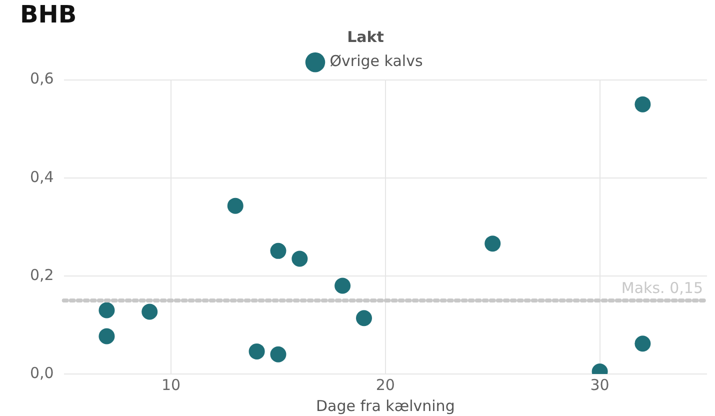  What do you see at coordinates (42, 275) in the screenshot?
I see `y-tick-label: 0,2` at bounding box center [42, 275].